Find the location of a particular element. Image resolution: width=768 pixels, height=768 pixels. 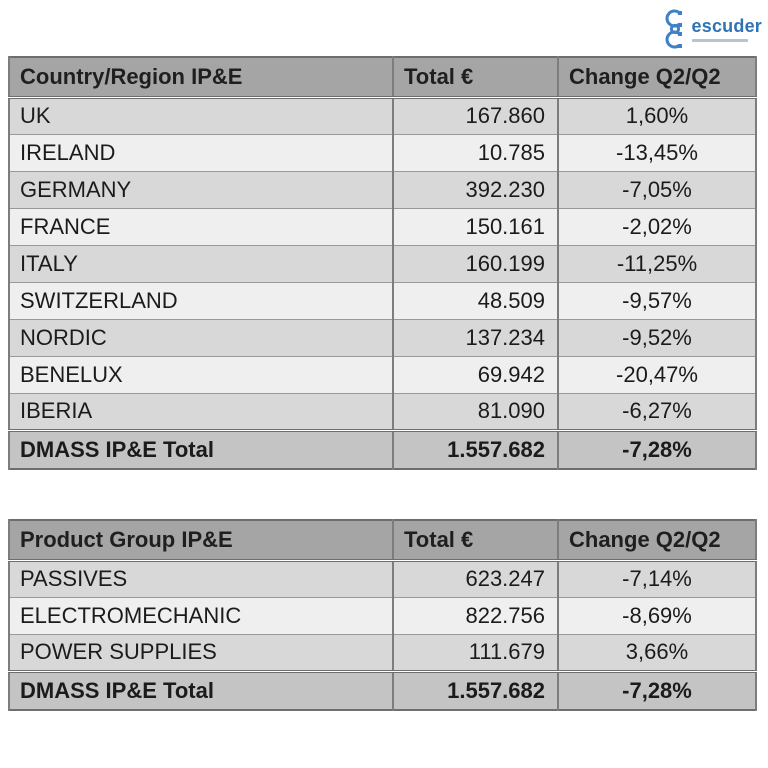

row-total: 822.756 is located at coordinates (475, 615).